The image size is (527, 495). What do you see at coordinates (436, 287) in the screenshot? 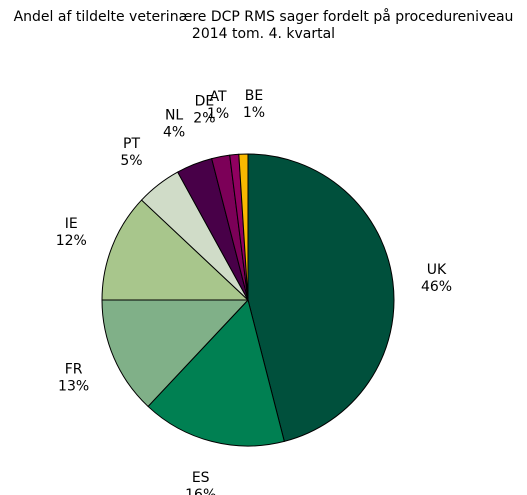
I see `slice-percentage: 46%` at bounding box center [436, 287].